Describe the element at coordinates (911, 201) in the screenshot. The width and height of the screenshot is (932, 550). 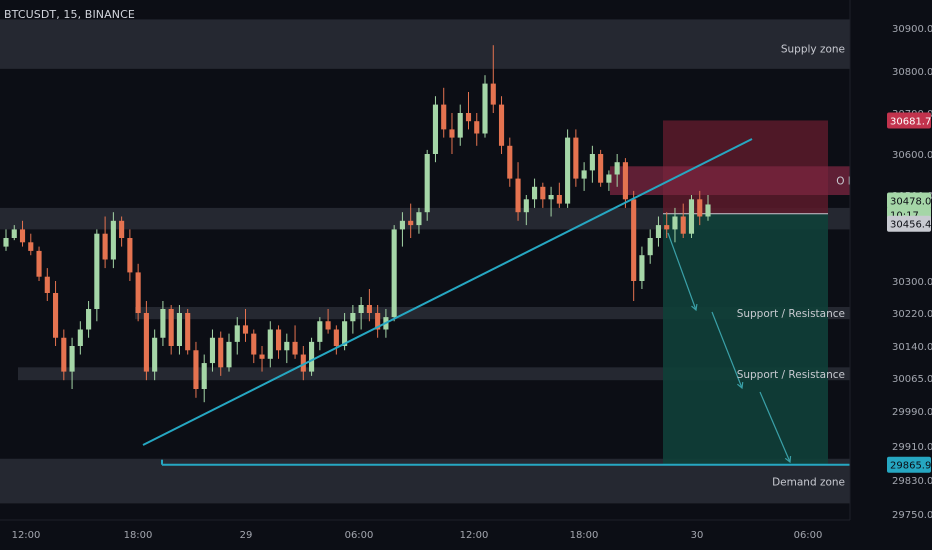
I see `price-tag-last: 30478.00` at that location.